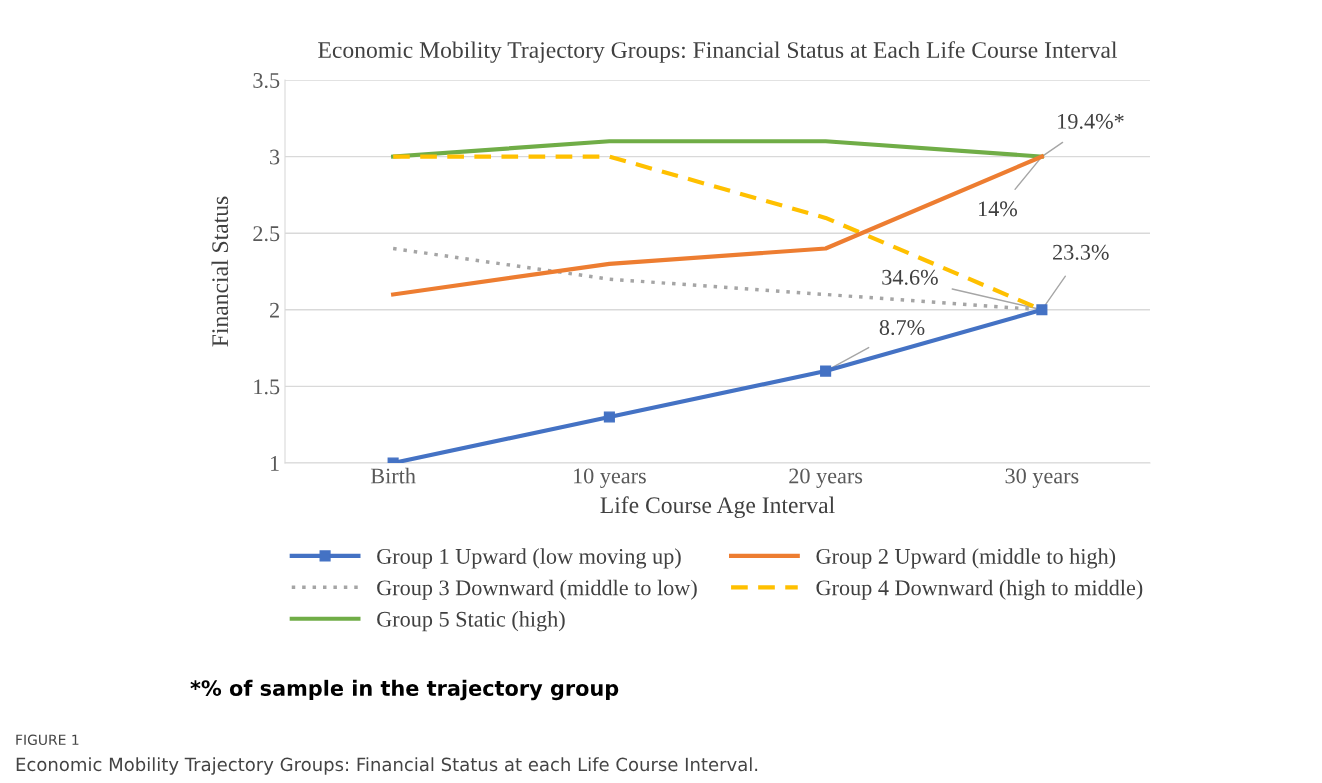  What do you see at coordinates (966, 558) in the screenshot?
I see `legend-label: Group 2 Upward (middle to high)` at bounding box center [966, 558].